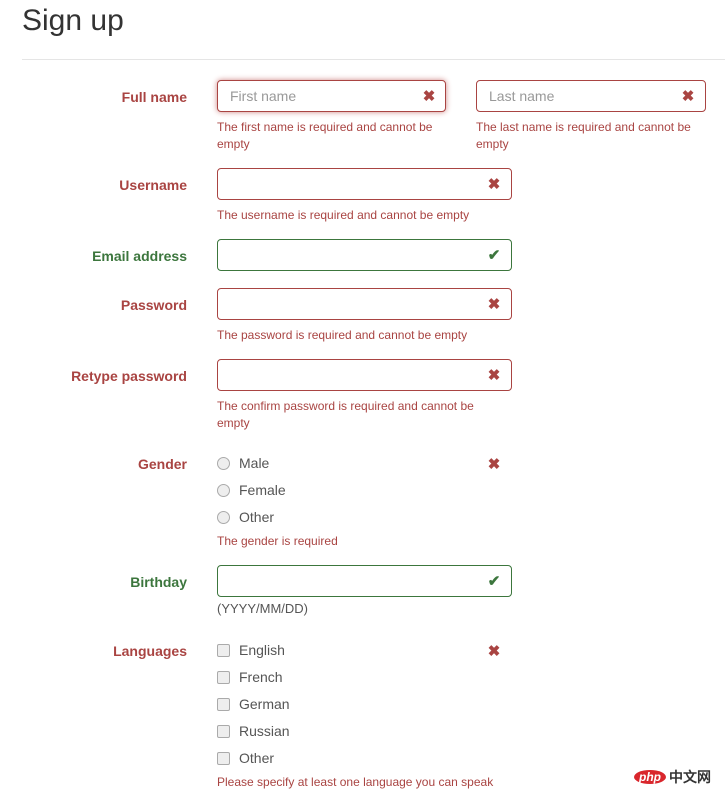  Describe the element at coordinates (277, 541) in the screenshot. I see `gender-error: The gender is required` at that location.